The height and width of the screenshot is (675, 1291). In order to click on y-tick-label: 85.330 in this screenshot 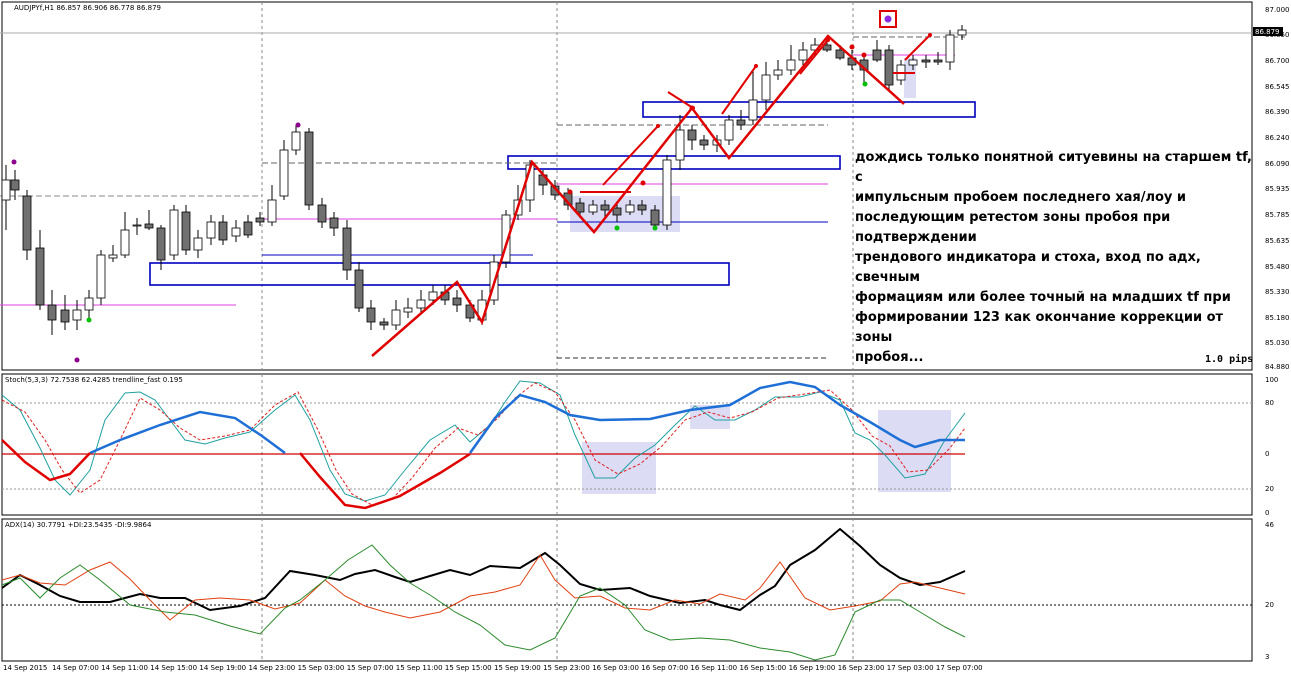, I will do `click(1277, 292)`.